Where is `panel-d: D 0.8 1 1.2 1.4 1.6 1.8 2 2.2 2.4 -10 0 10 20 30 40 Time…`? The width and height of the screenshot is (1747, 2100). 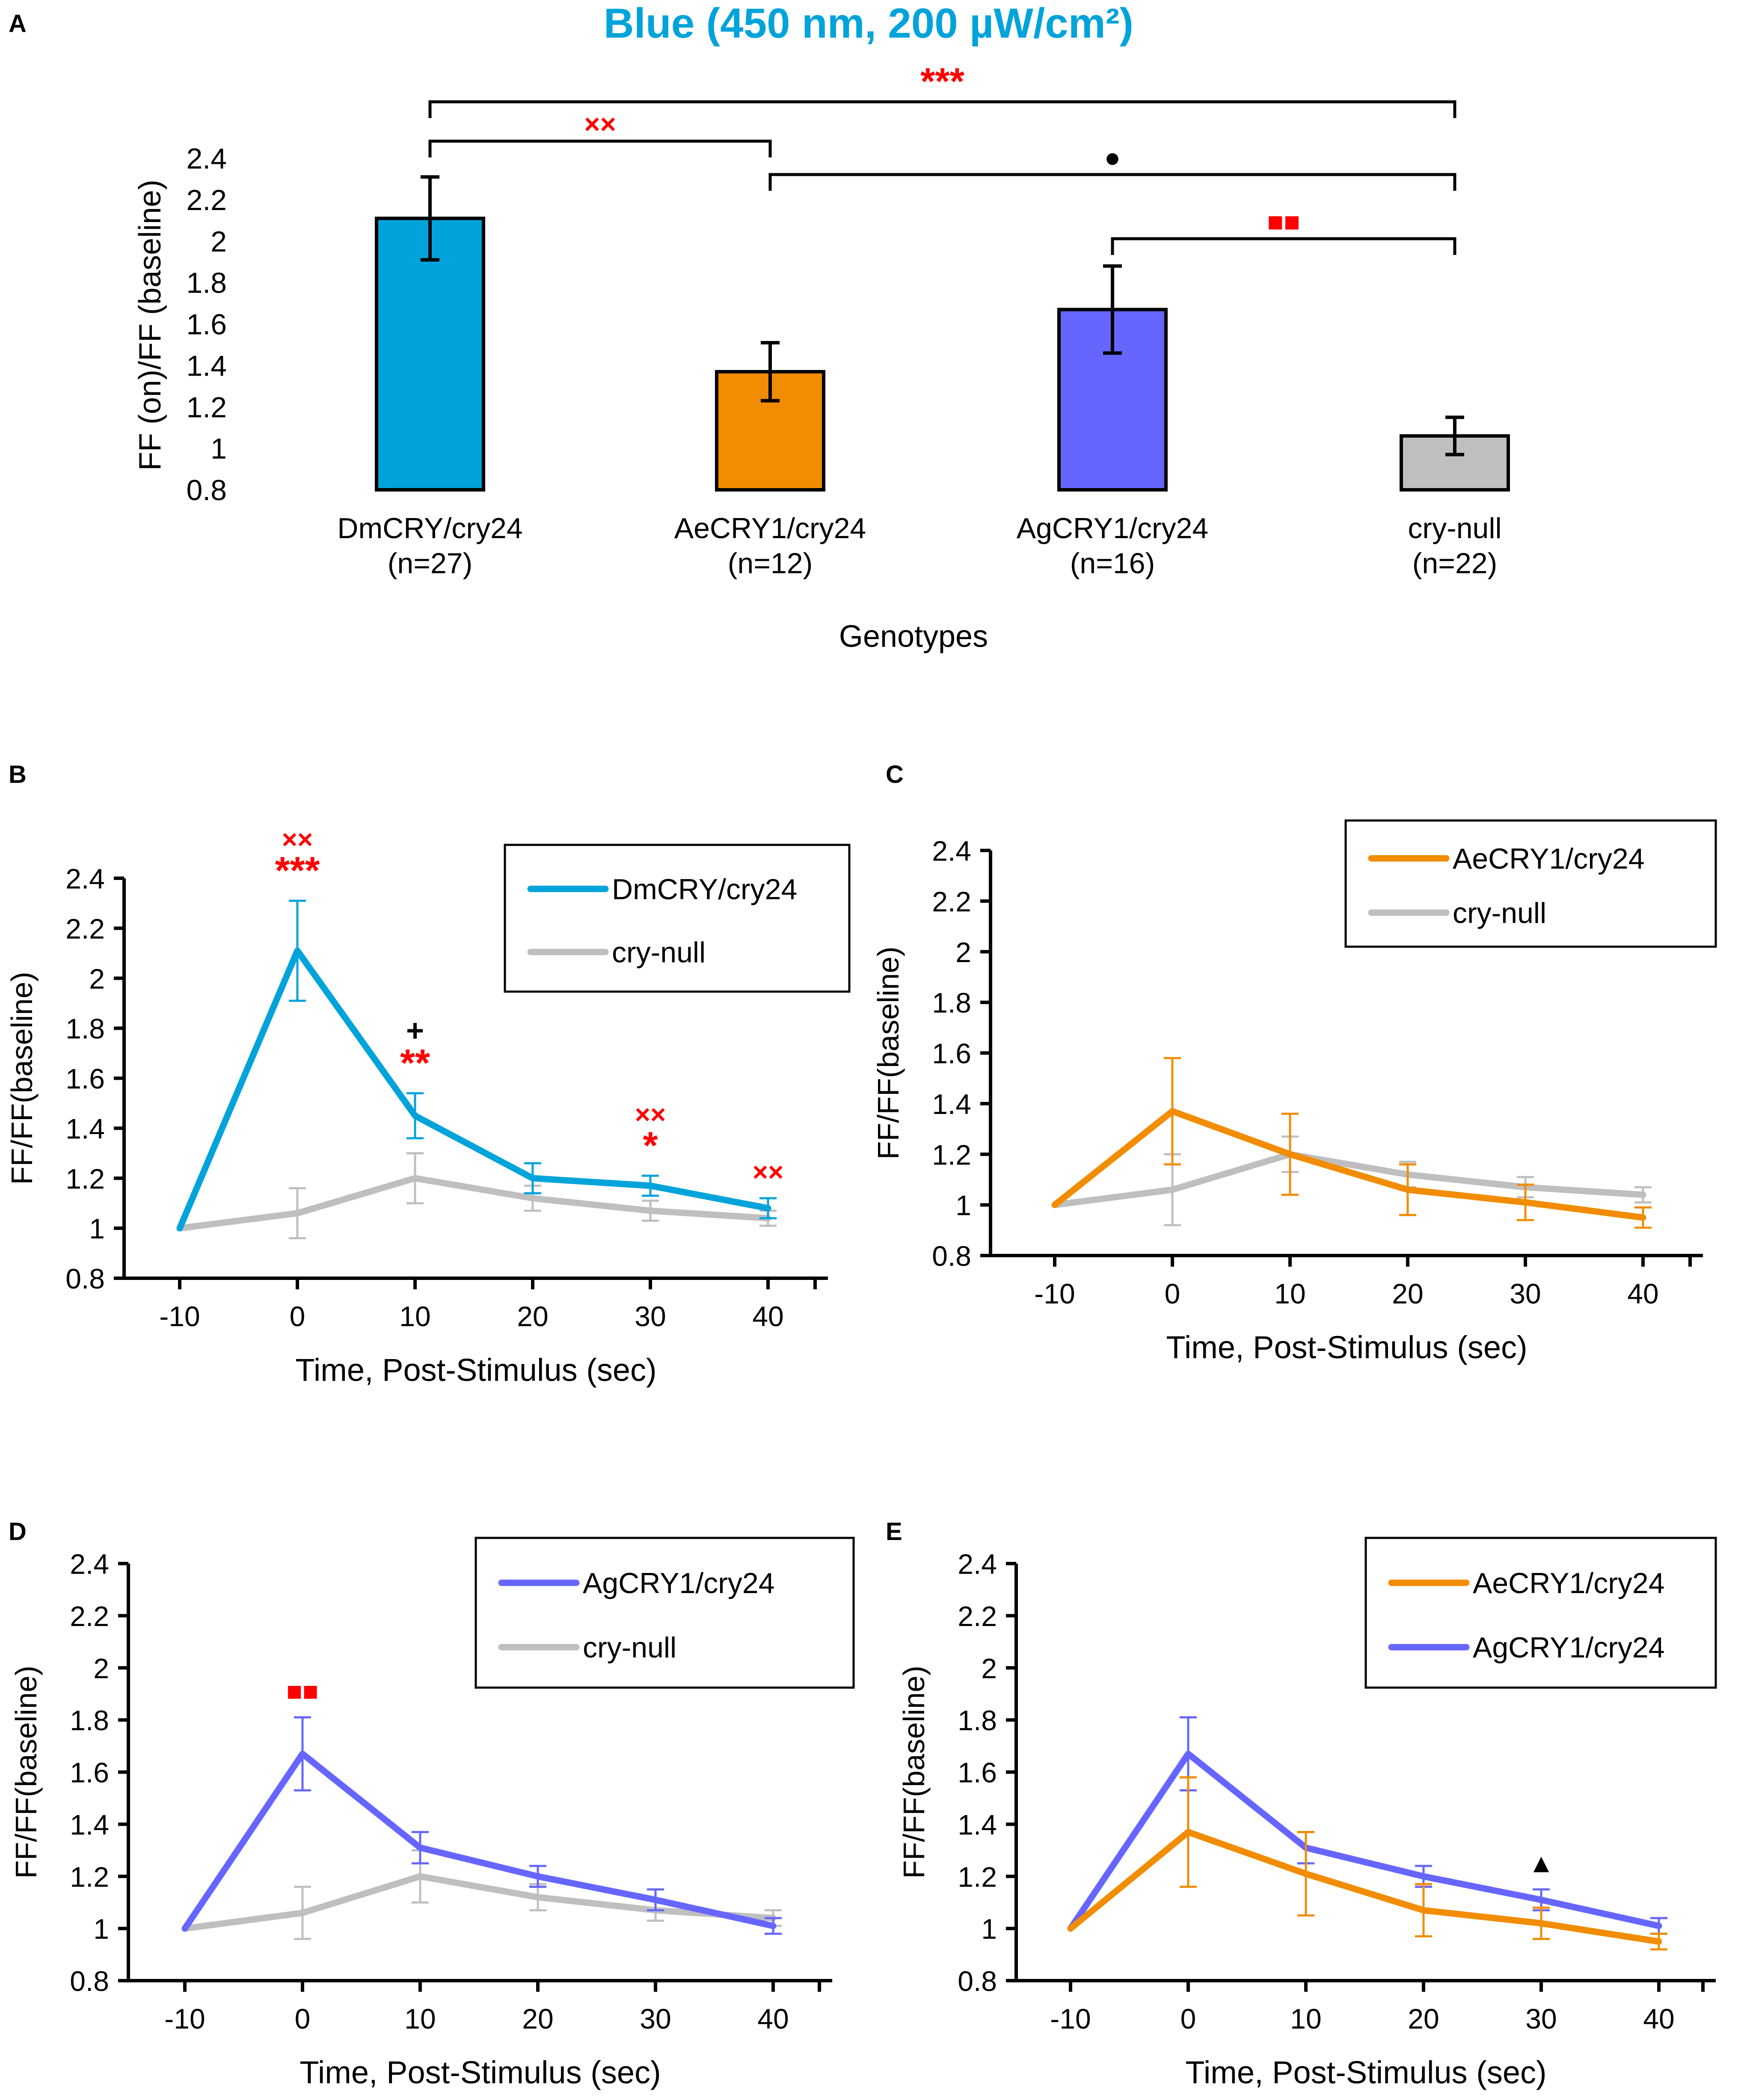
panel-d: D 0.8 1 1.2 1.4 1.6 1.8 2 2.2 2.4 -10 0 10 20 30 40 Time… is located at coordinates (432, 1804).